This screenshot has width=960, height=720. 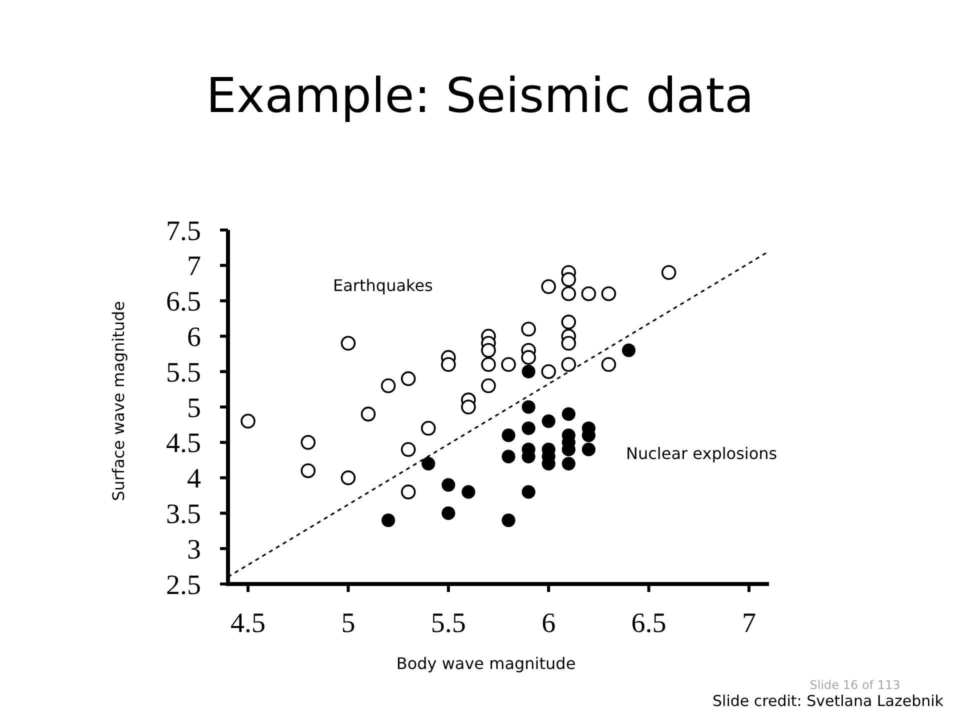 What do you see at coordinates (486, 663) in the screenshot?
I see `x-axis-title: Body wave magnitude` at bounding box center [486, 663].